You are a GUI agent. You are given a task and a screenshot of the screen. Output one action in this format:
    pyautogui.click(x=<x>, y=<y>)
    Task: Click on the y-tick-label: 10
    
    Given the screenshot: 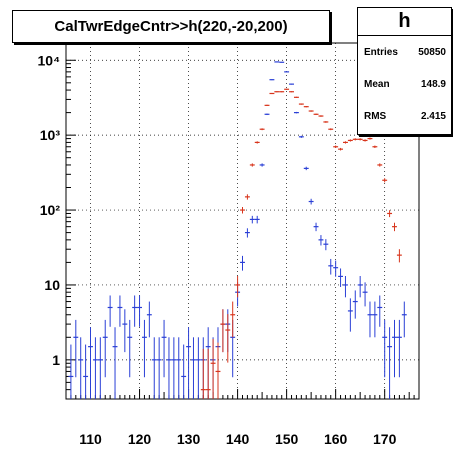 What is the action you would take?
    pyautogui.click(x=52, y=285)
    